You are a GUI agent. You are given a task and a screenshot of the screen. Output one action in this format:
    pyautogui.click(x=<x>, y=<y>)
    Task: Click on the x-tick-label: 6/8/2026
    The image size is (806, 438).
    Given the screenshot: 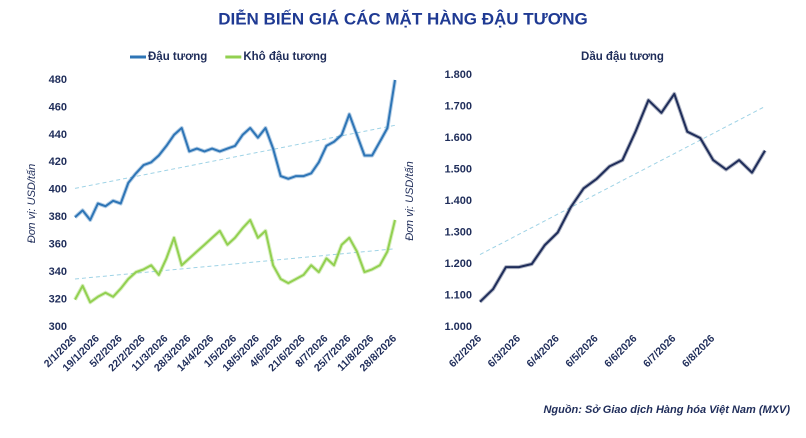 What is the action you would take?
    pyautogui.click(x=698, y=350)
    